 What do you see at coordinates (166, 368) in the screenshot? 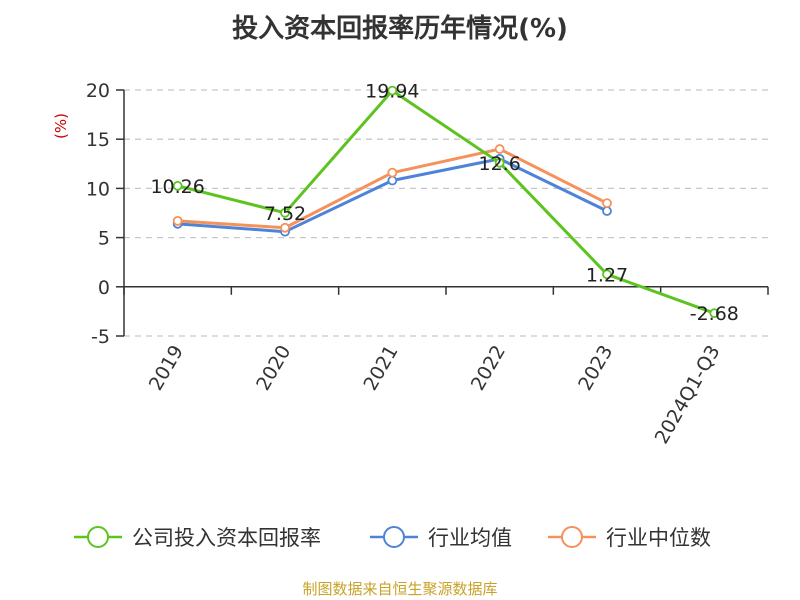
I see `x-tick-label: 2019` at bounding box center [166, 368].